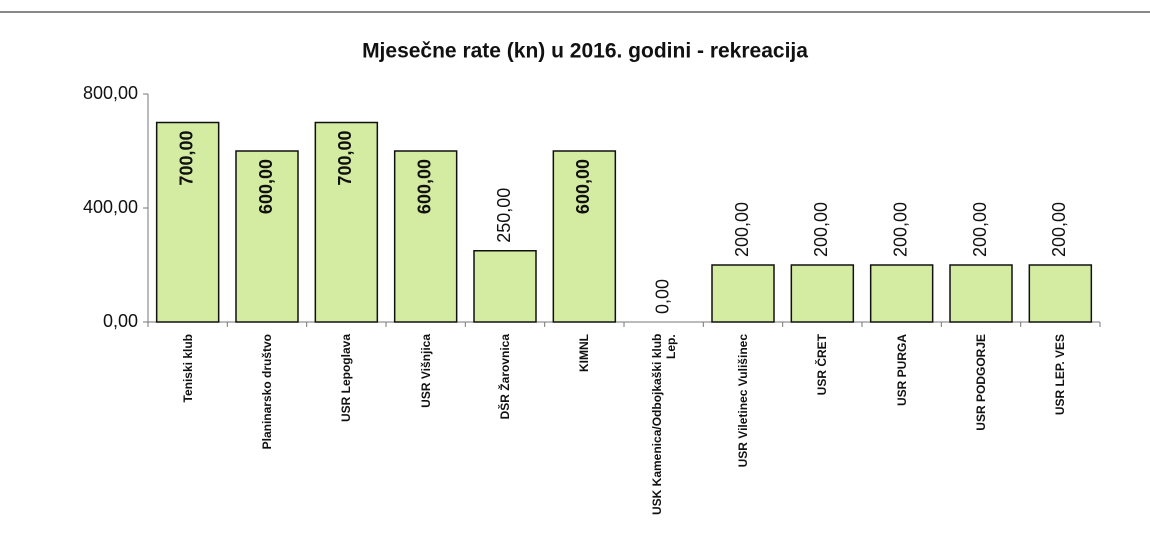 This screenshot has width=1150, height=537. What do you see at coordinates (1060, 375) in the screenshot?
I see `x-tick-label: USR LEP. VES` at bounding box center [1060, 375].